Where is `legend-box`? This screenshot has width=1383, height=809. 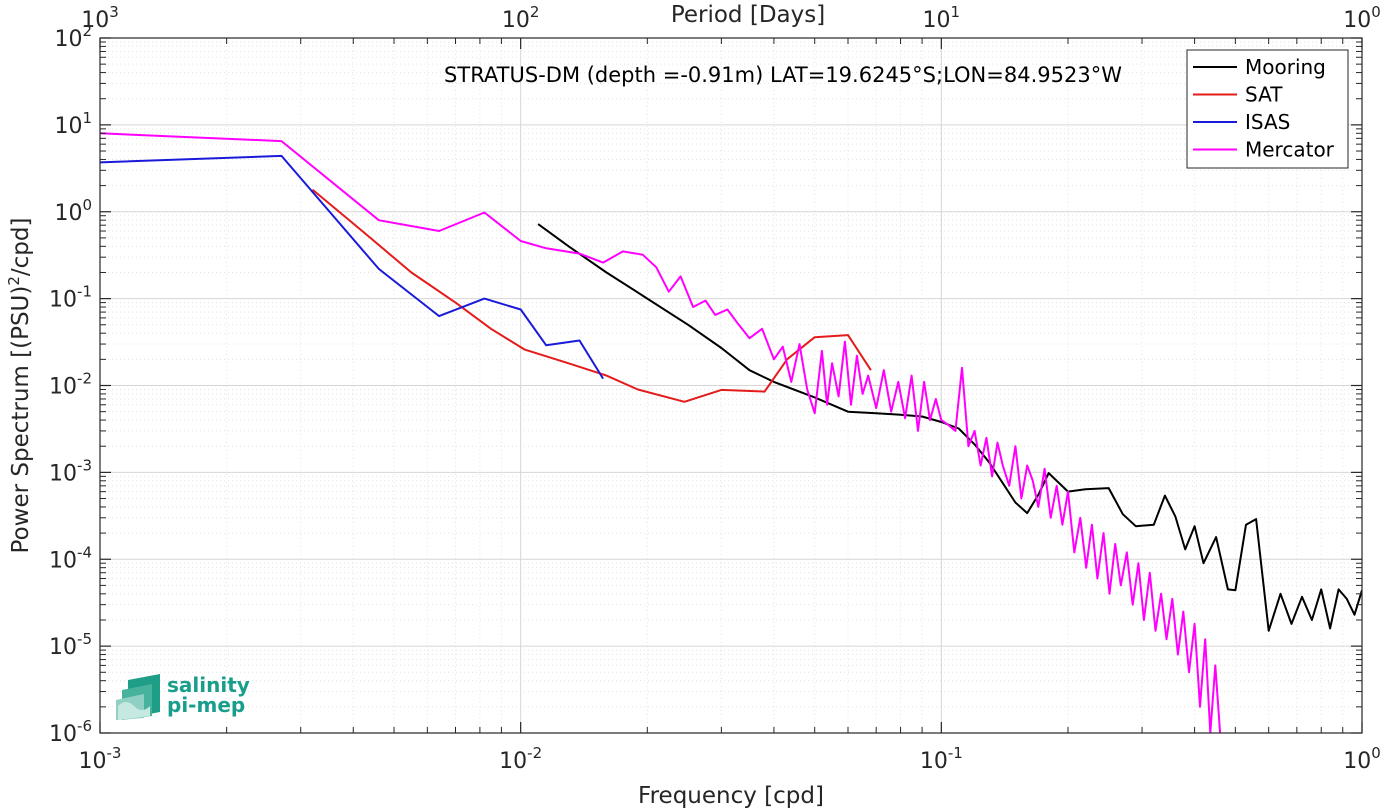 legend-box is located at coordinates (1267, 109).